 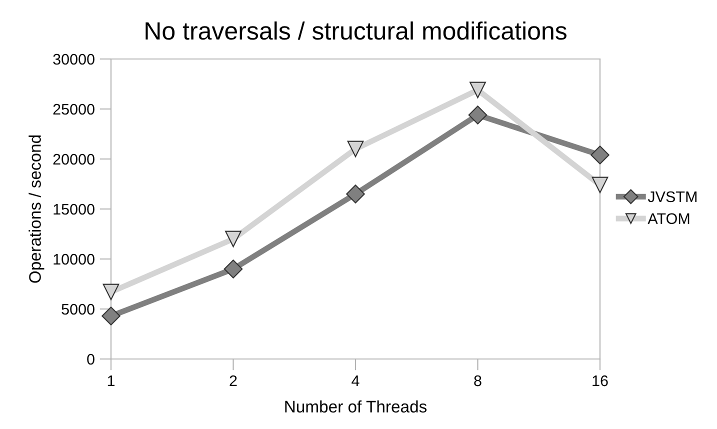 What do you see at coordinates (111, 381) in the screenshot?
I see `x-tick-label: 1` at bounding box center [111, 381].